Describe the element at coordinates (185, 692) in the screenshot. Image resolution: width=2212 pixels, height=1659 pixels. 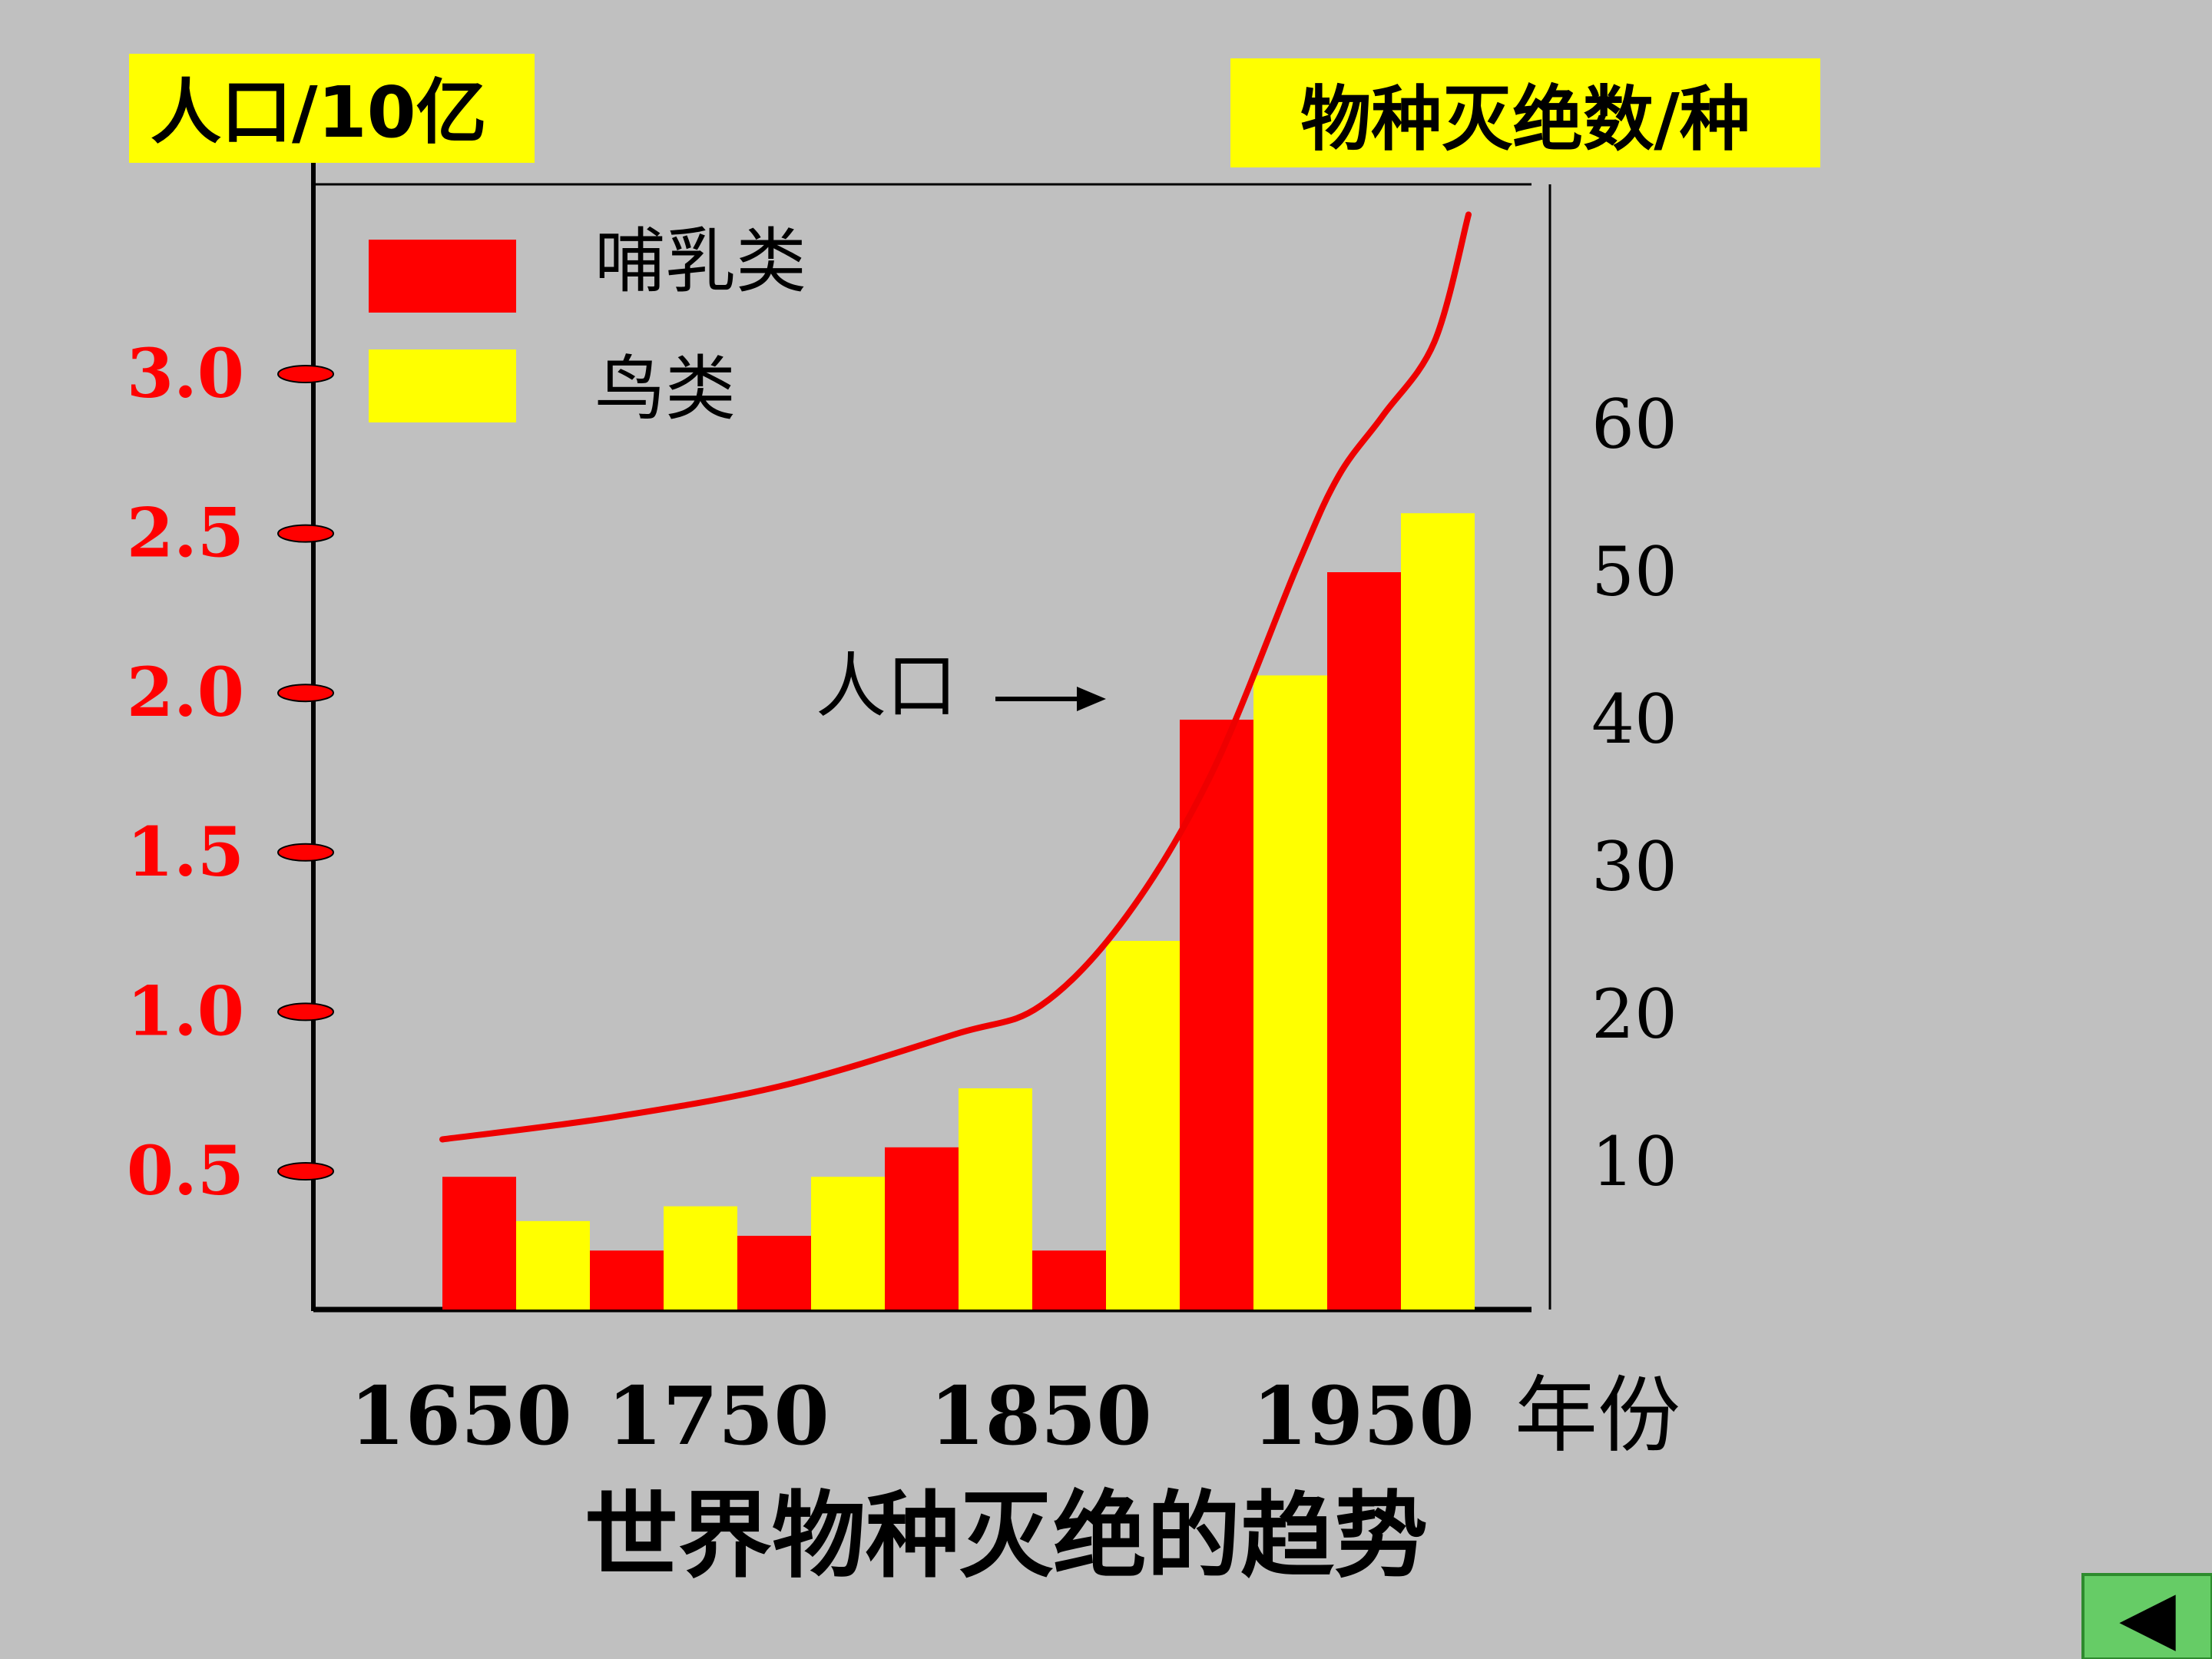
I see `left-tick-label-2.0: 2.0` at that location.